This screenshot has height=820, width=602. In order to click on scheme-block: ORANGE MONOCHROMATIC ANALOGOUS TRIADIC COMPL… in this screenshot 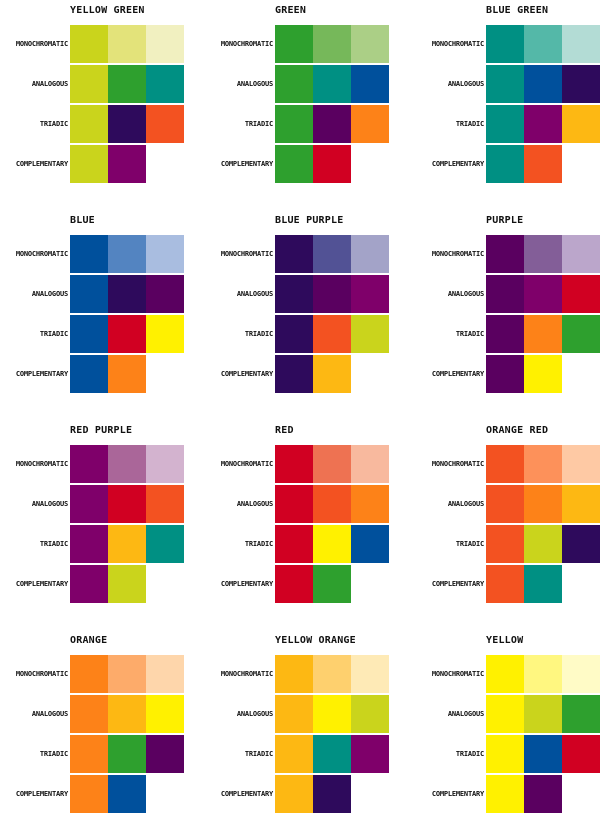, I will do `click(93, 725)`.